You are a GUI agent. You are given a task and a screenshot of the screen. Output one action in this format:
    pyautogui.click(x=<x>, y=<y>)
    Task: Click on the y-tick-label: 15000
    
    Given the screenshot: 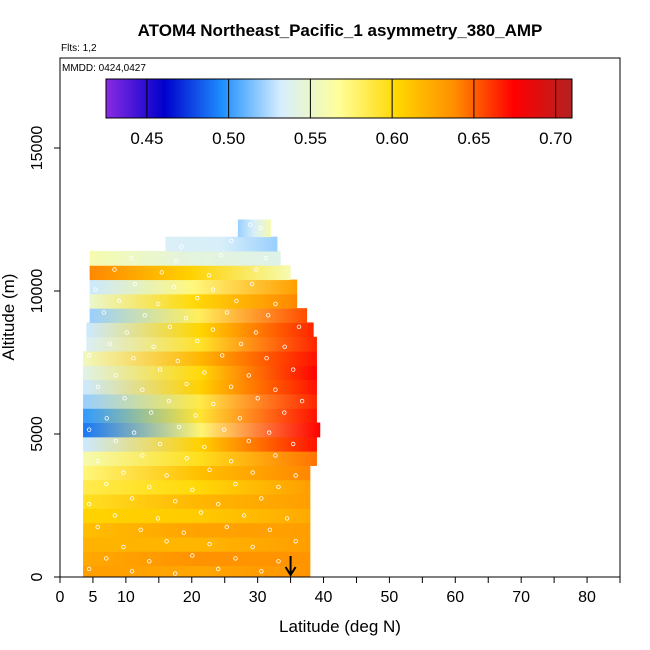 What is the action you would take?
    pyautogui.click(x=37, y=148)
    